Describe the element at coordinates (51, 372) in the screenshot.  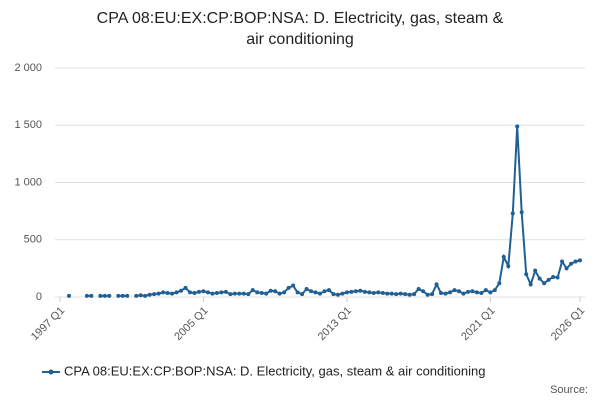
I see `legend-marker` at that location.